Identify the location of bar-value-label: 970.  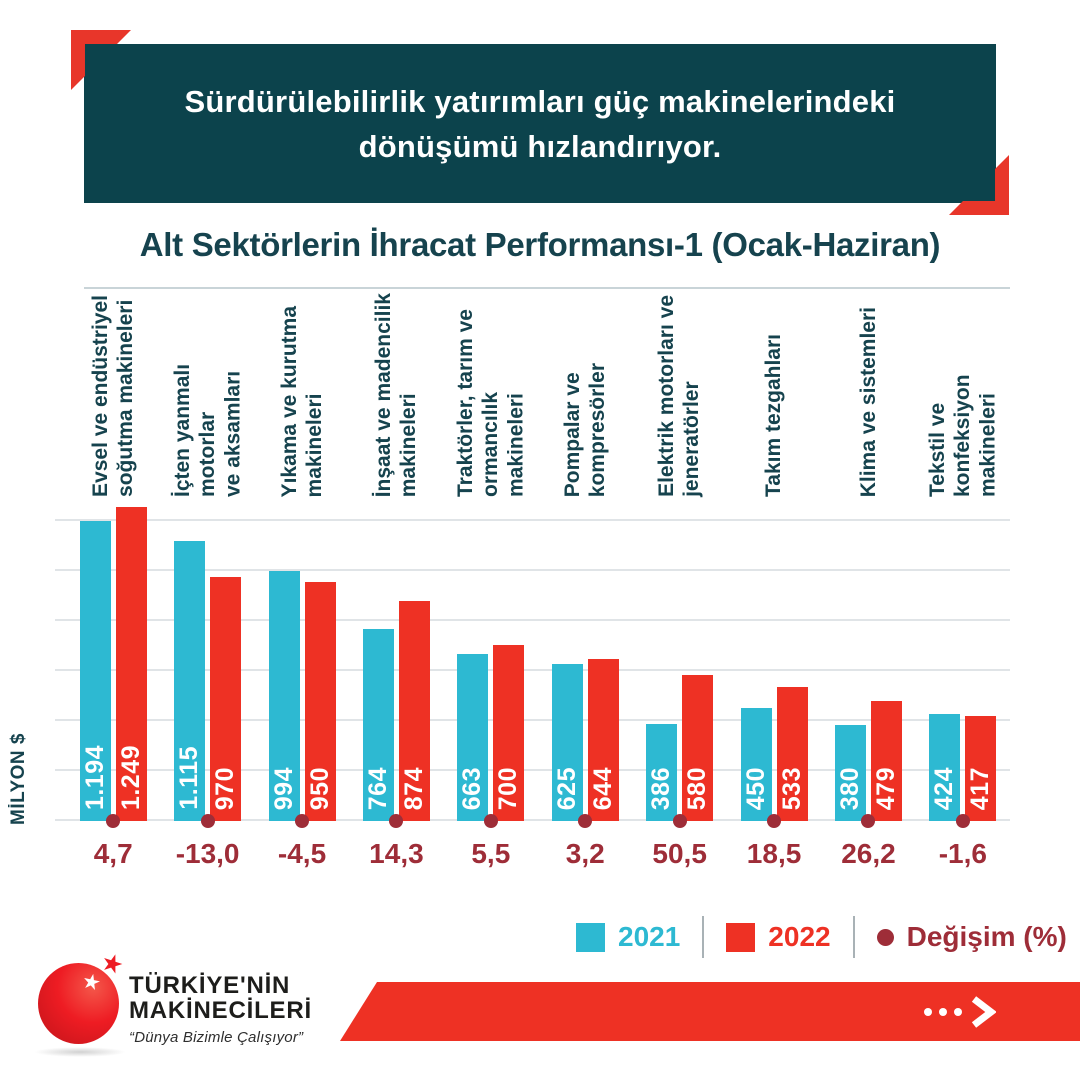
(225, 788).